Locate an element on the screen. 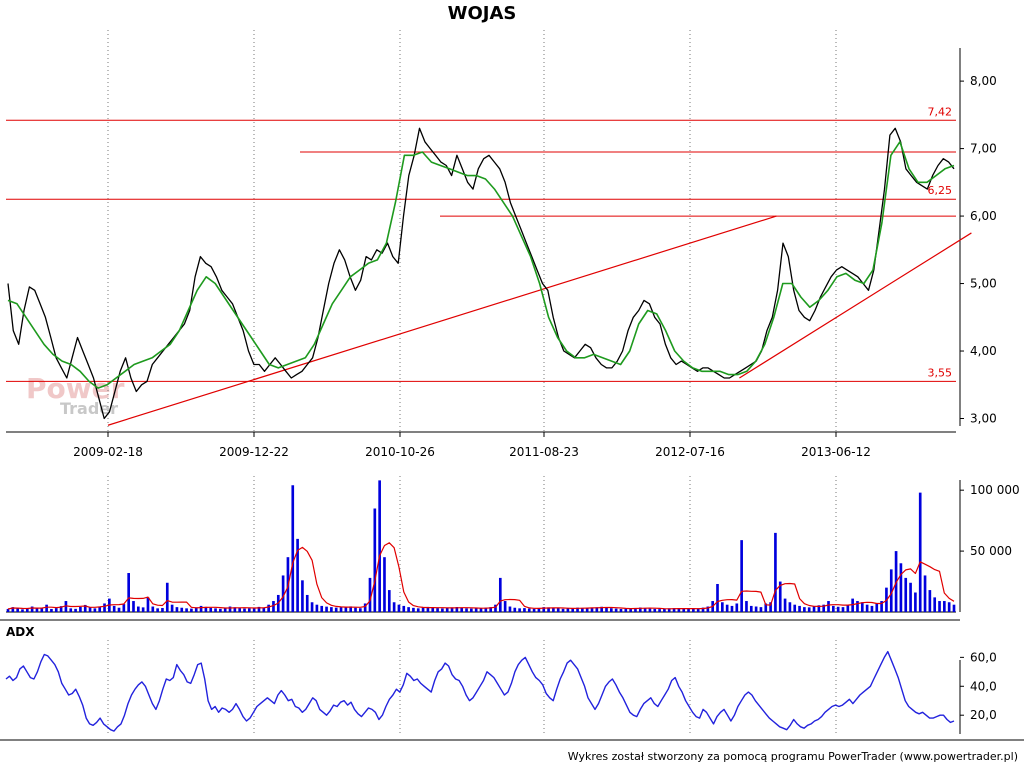  price-x-tick-label: 2011-08-23 is located at coordinates (544, 452).